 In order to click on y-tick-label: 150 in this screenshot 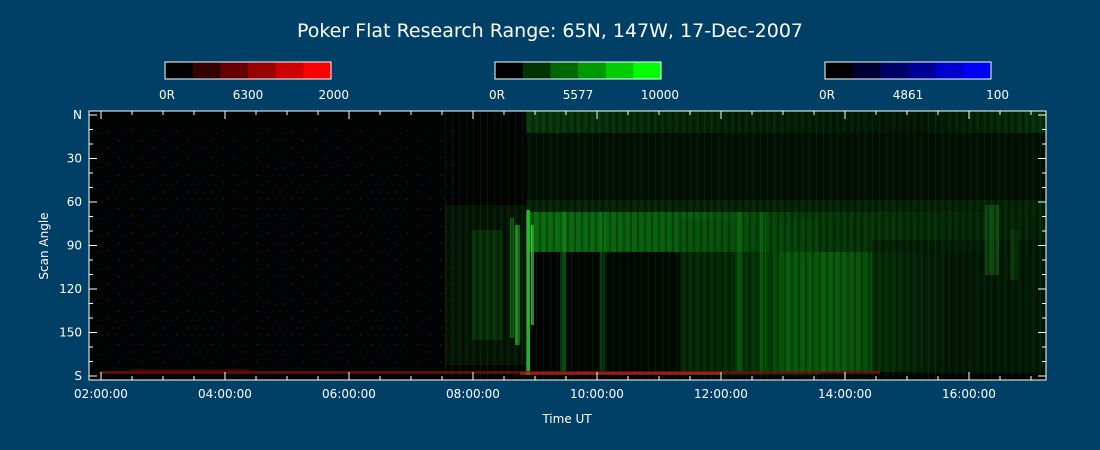, I will do `click(70, 333)`.